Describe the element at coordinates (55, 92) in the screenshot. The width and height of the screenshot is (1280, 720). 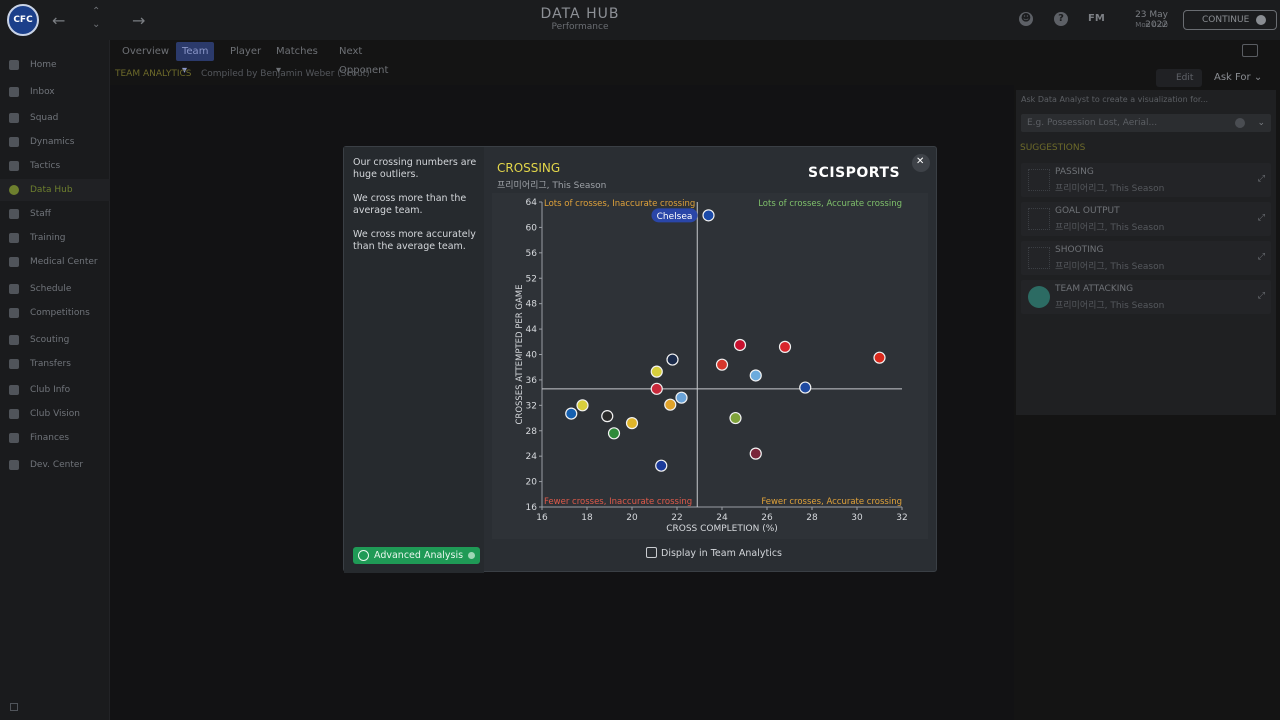
I see `sidebar-item-inbox: Inbox` at that location.